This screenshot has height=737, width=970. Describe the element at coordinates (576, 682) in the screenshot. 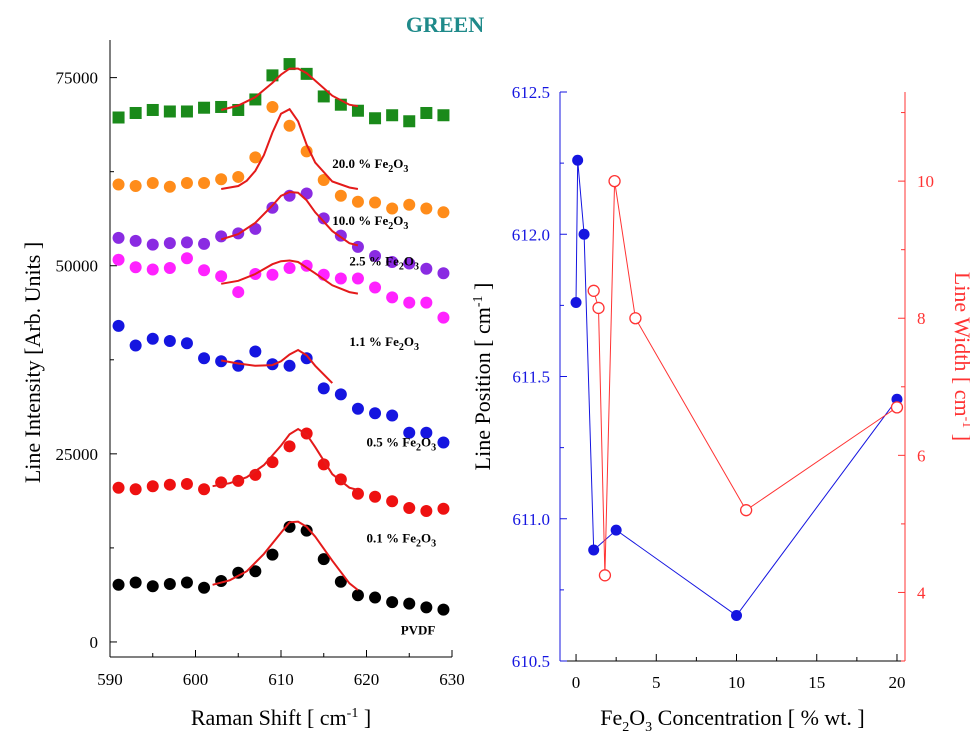

I see `x-tick-label: 0` at that location.